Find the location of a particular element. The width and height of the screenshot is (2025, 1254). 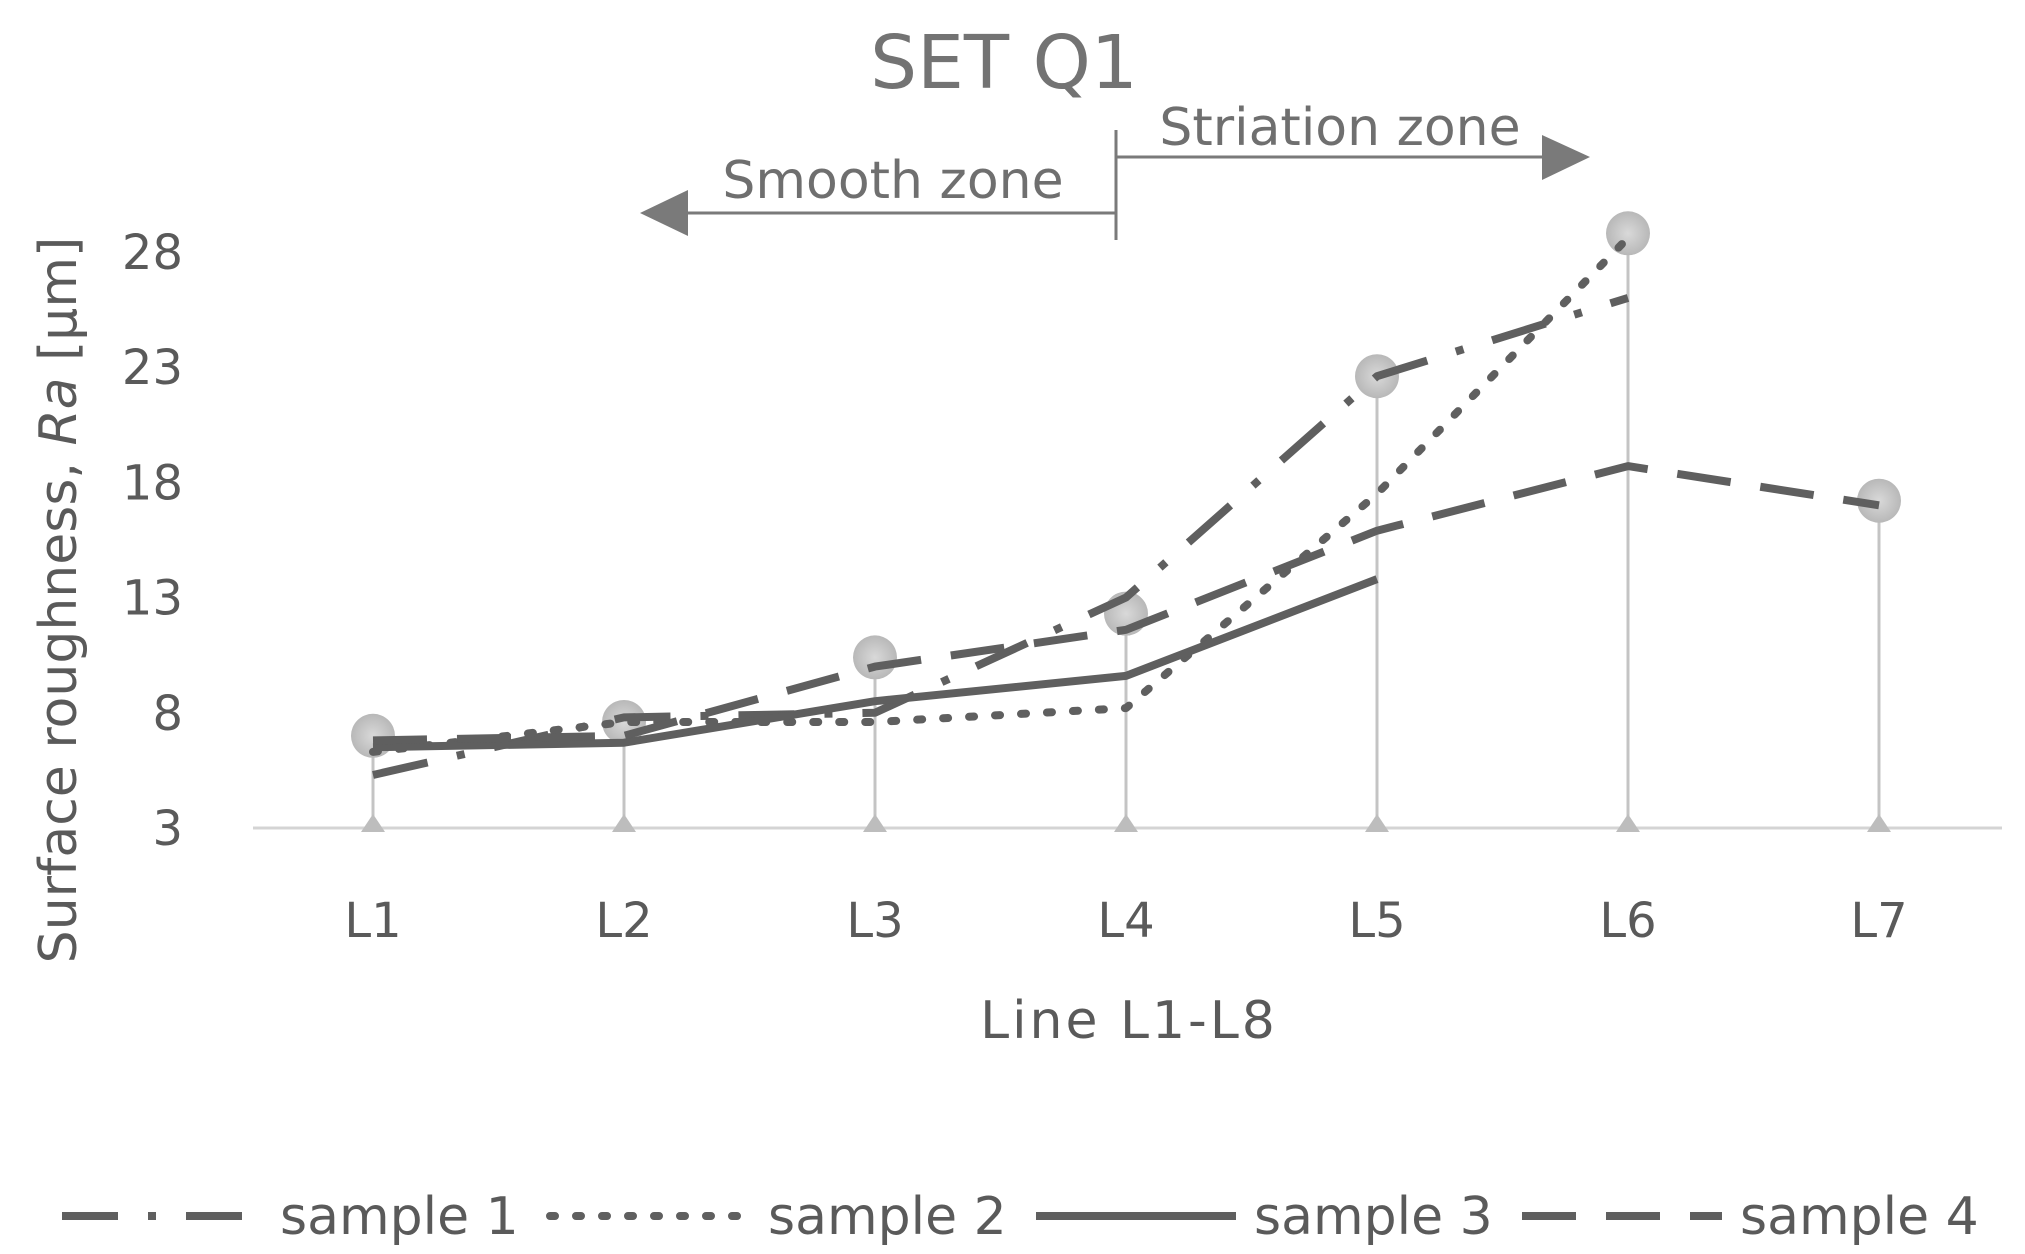

smooth-zone-label: Smooth zone is located at coordinates (892, 181).